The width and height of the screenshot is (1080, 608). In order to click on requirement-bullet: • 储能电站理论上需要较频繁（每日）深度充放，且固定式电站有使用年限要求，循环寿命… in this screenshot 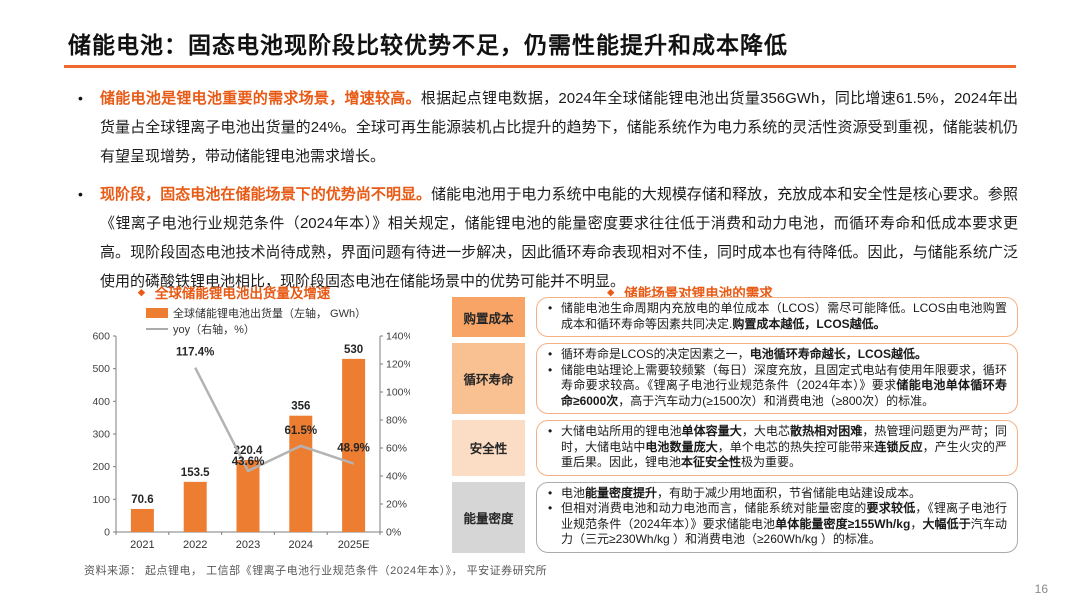, I will do `click(777, 385)`.